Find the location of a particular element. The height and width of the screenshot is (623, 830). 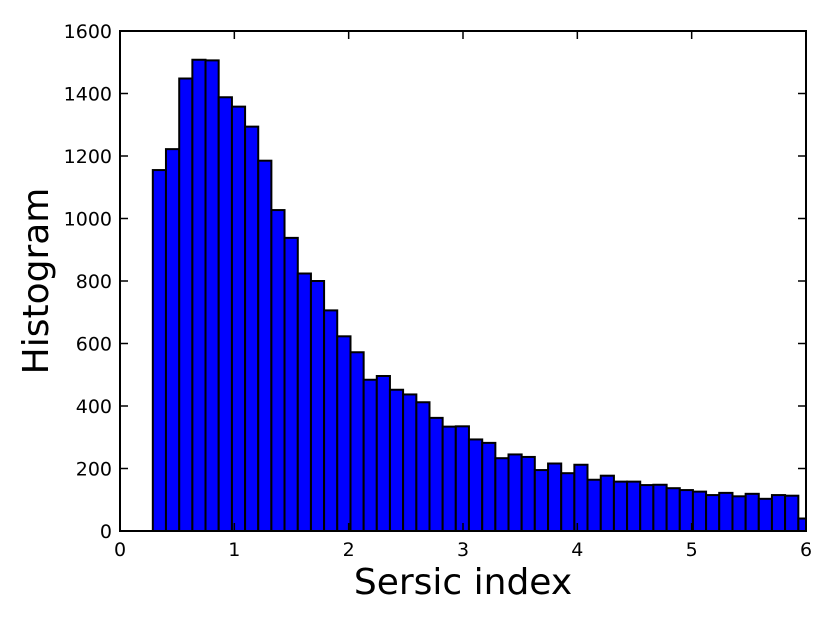

x-tick-label: 6 is located at coordinates (806, 550).